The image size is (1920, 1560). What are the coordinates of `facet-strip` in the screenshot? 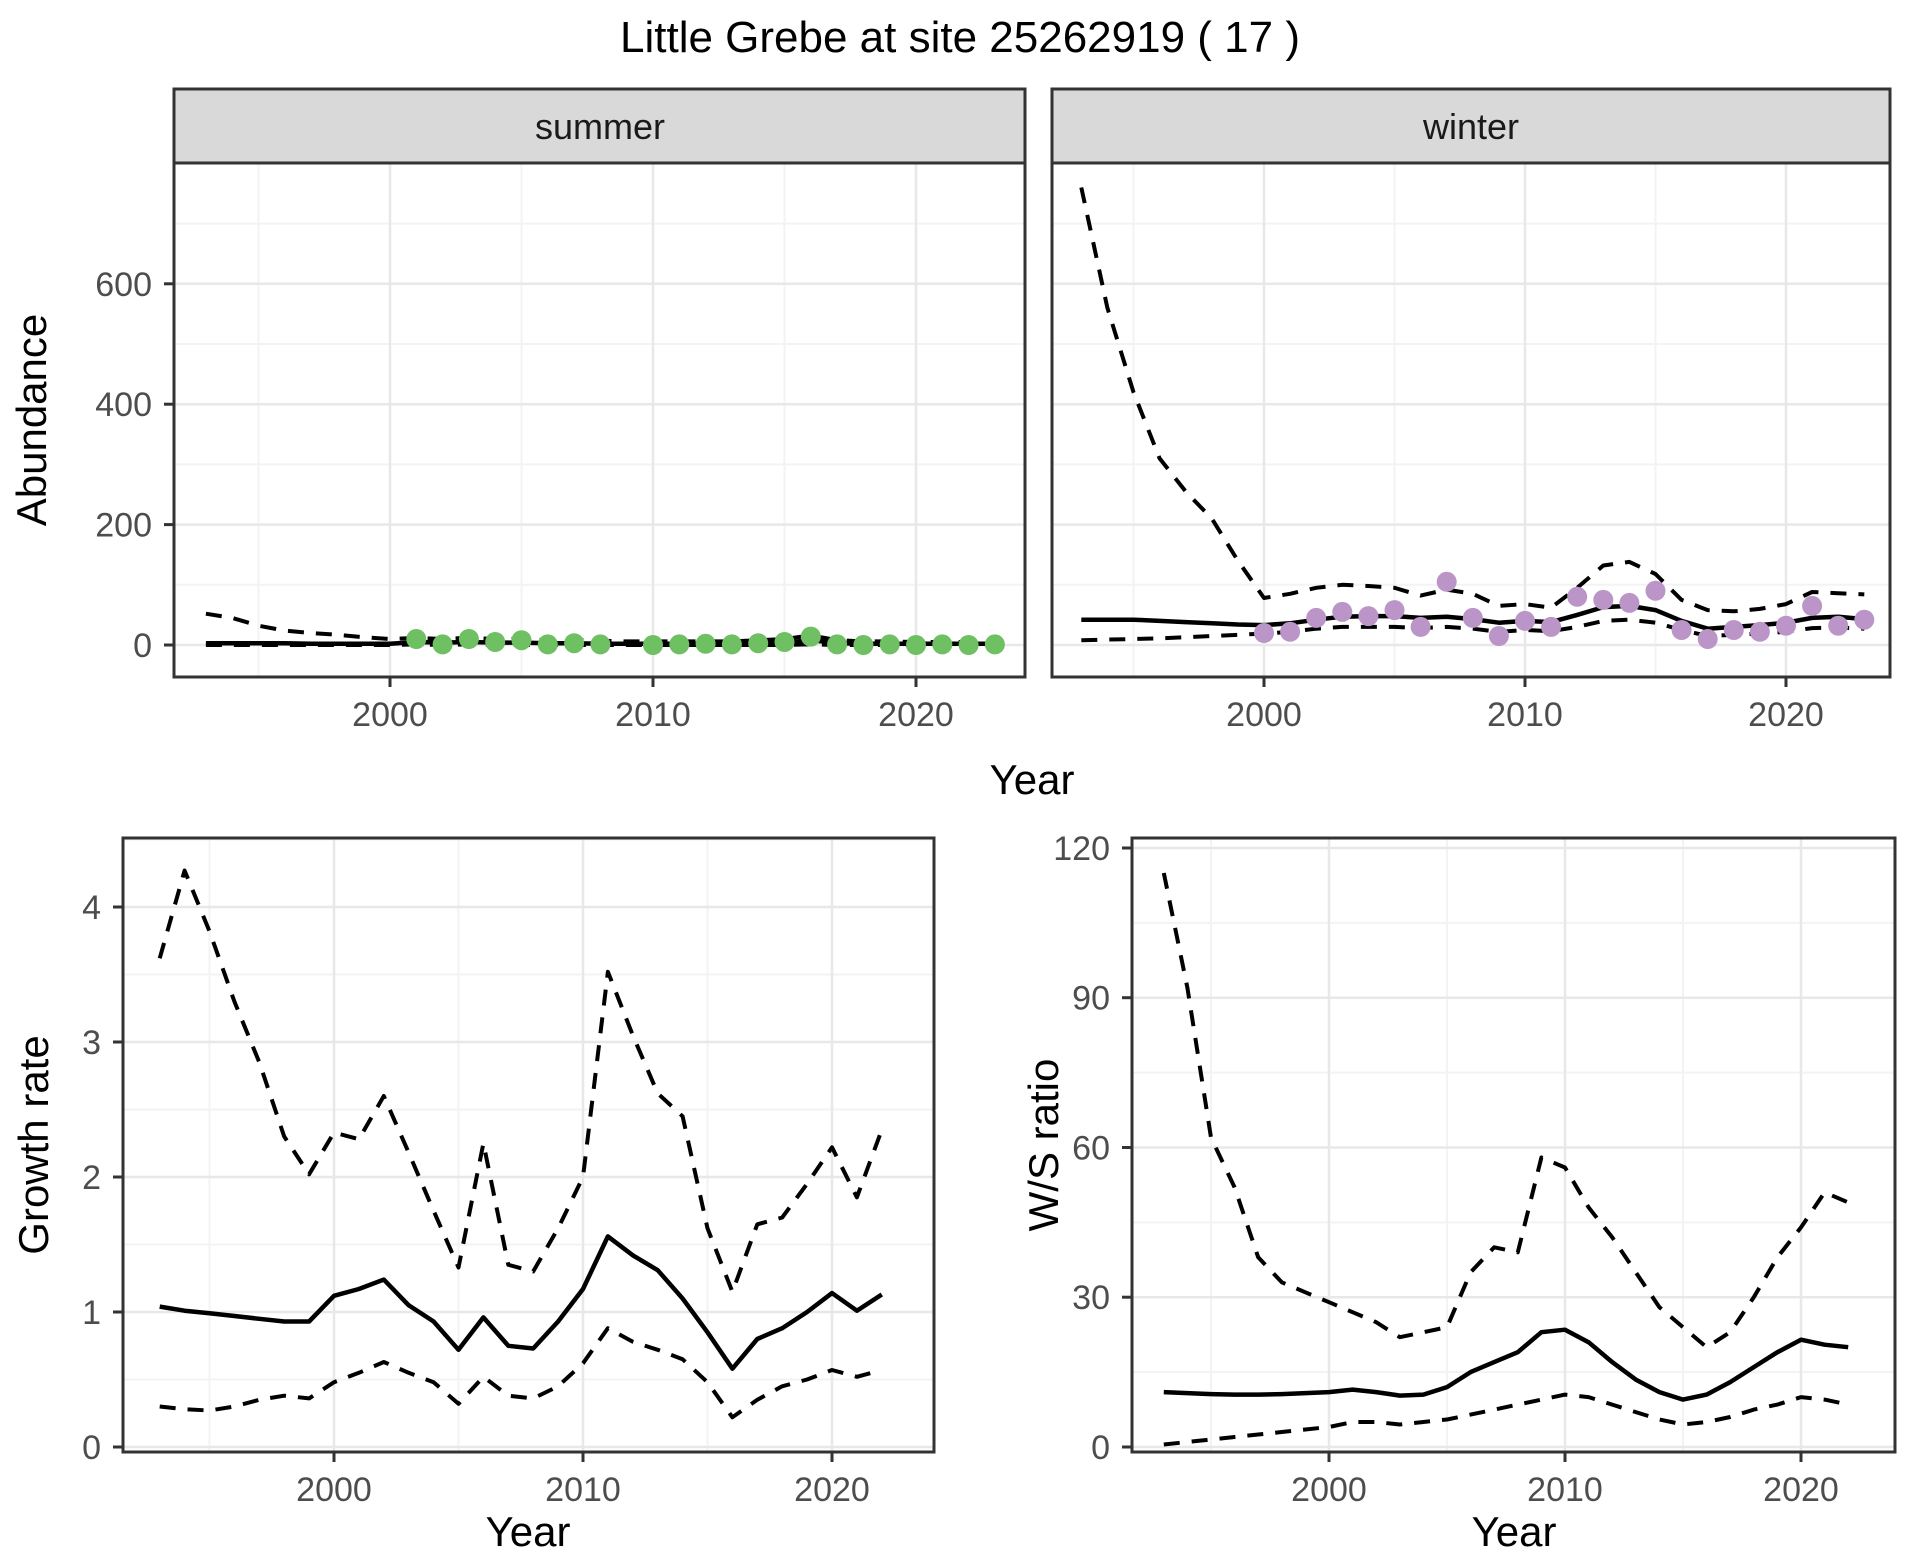 It's located at (1471, 126).